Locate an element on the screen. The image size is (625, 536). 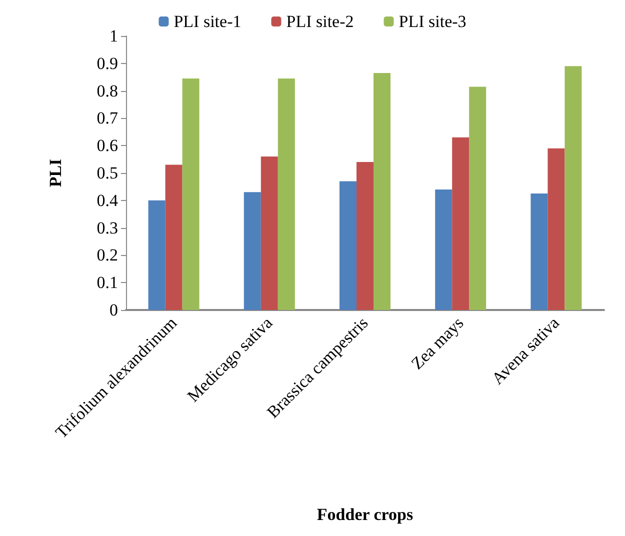
y-tick-label: 0.1 is located at coordinates (107, 282).